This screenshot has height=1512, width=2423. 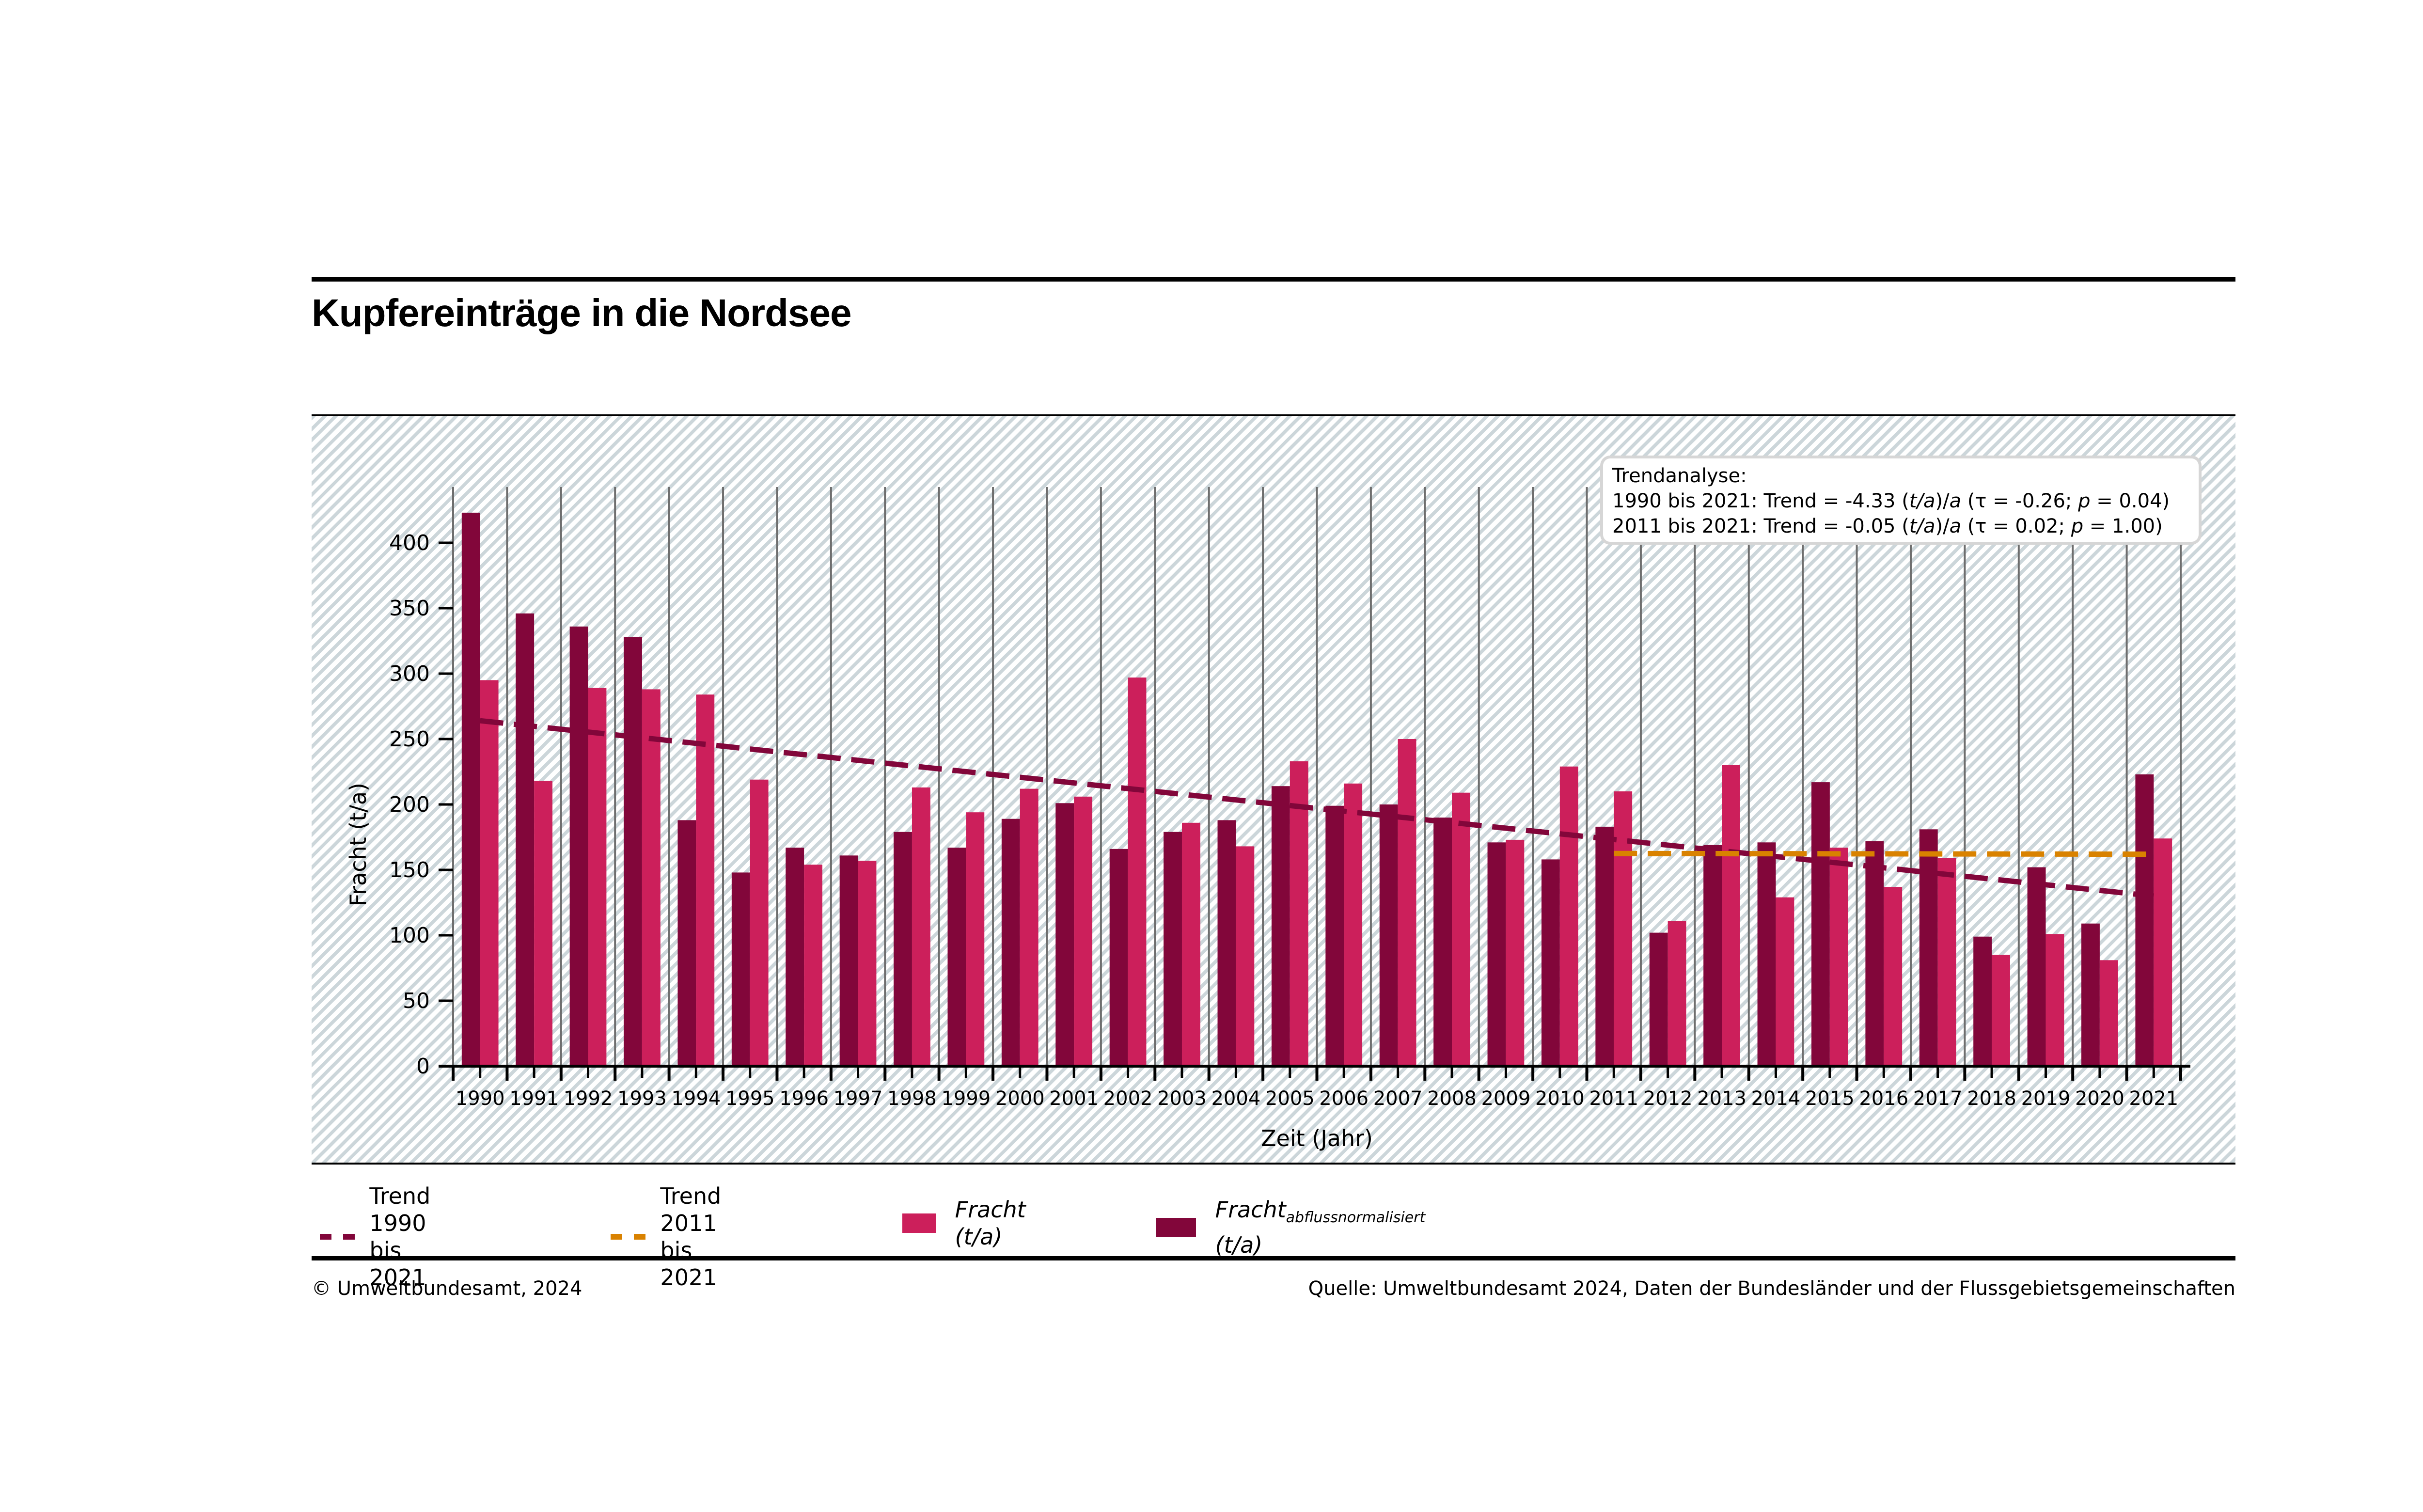 I want to click on bar-fracht-2008, so click(x=1461, y=929).